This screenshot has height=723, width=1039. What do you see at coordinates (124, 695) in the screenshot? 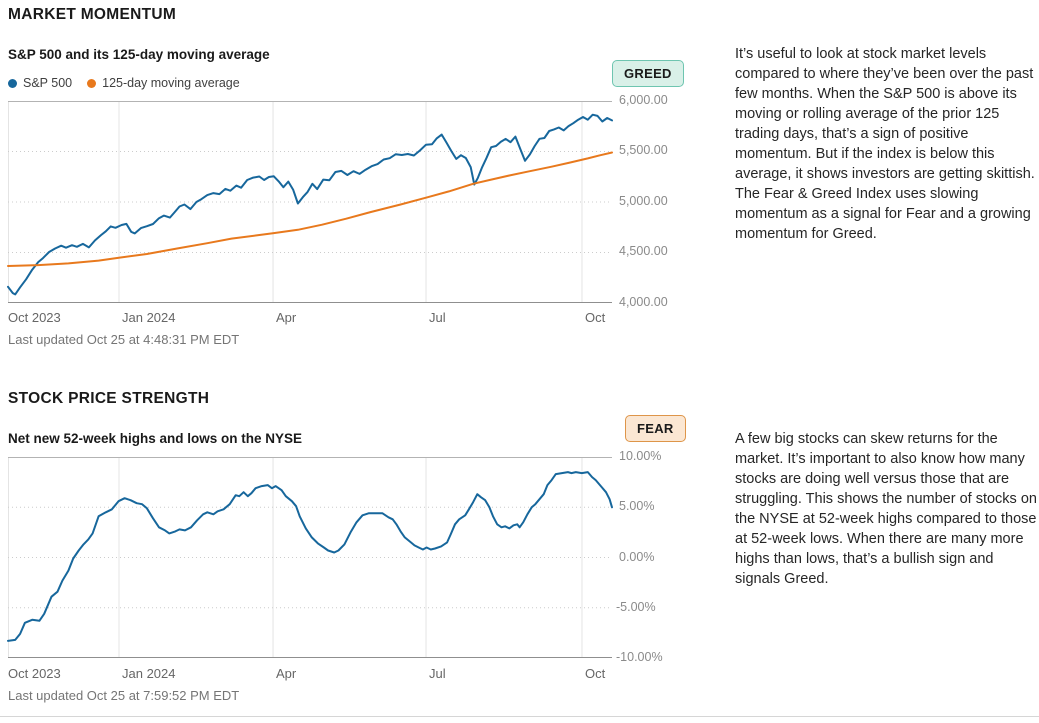
I see `last-updated-strength: Last updated Oct 25 at 7:59:52 PM EDT` at bounding box center [124, 695].